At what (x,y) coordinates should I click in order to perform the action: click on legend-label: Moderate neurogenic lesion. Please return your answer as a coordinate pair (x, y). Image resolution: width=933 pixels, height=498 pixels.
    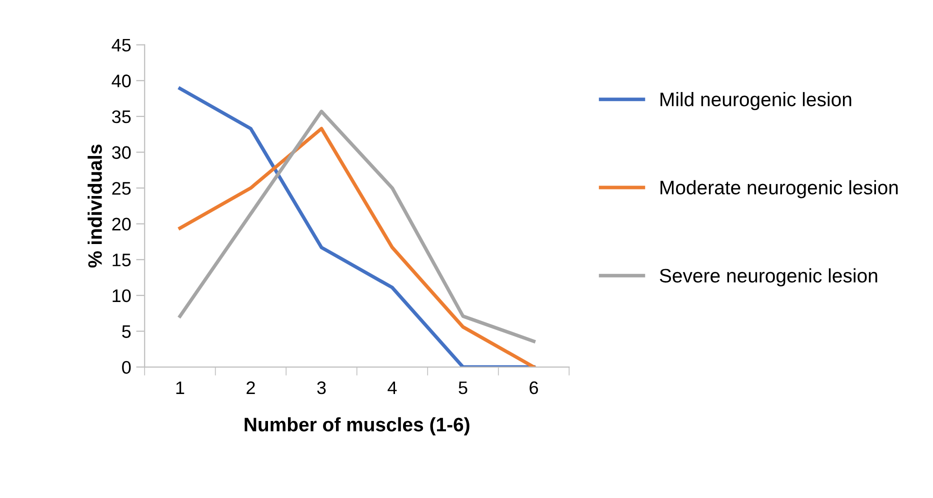
    Looking at the image, I should click on (779, 189).